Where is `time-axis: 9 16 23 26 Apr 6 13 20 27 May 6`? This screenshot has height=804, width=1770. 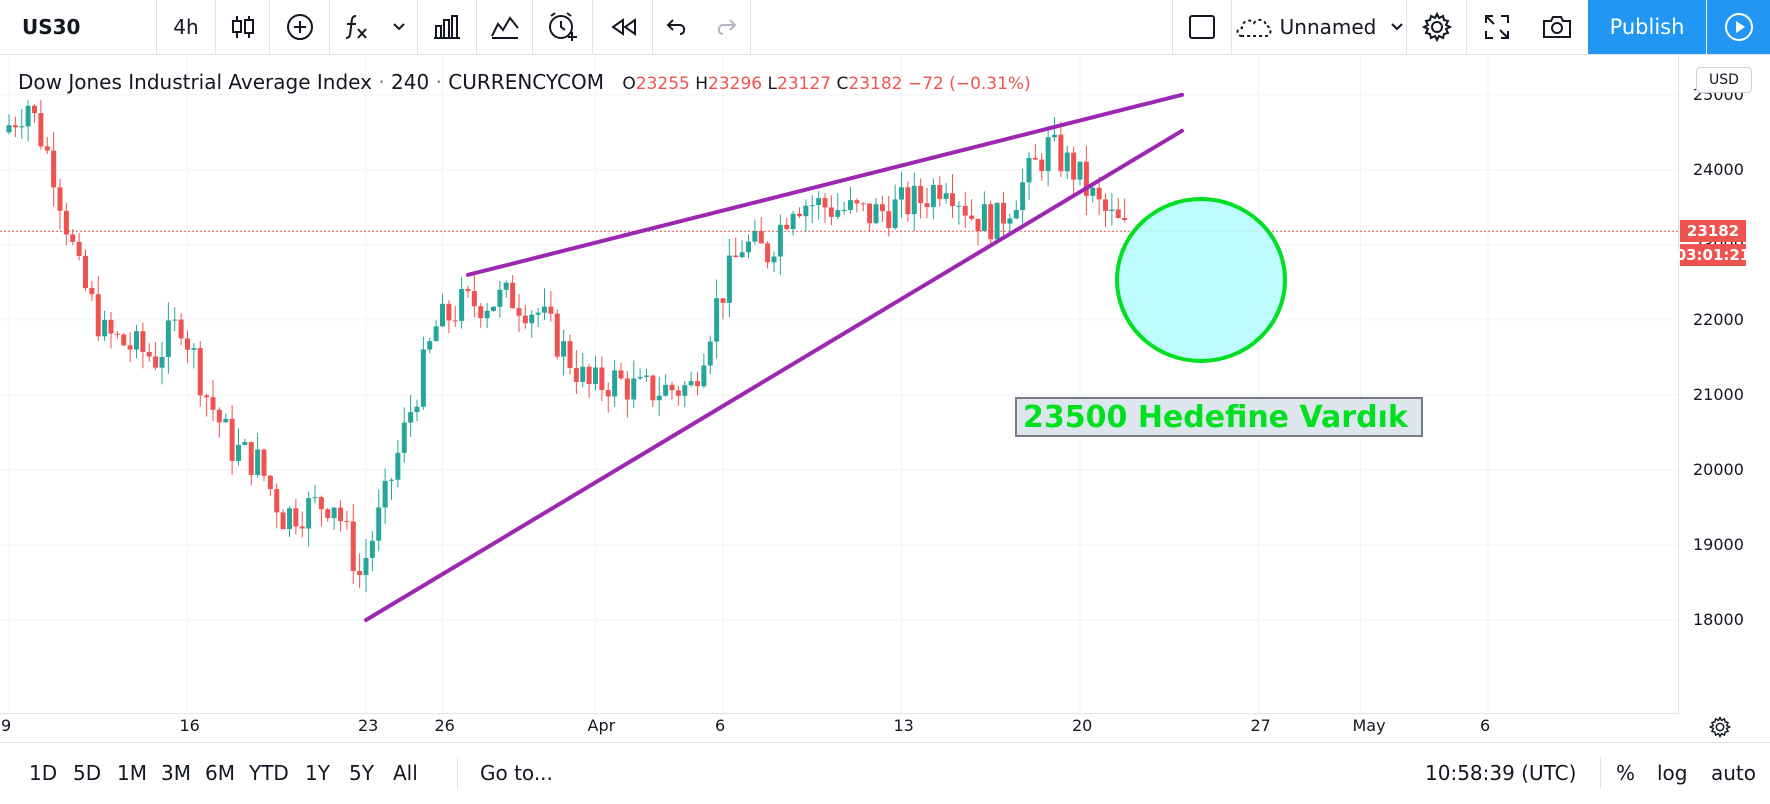
time-axis: 9 16 23 26 Apr 6 13 20 27 May 6 is located at coordinates (839, 727).